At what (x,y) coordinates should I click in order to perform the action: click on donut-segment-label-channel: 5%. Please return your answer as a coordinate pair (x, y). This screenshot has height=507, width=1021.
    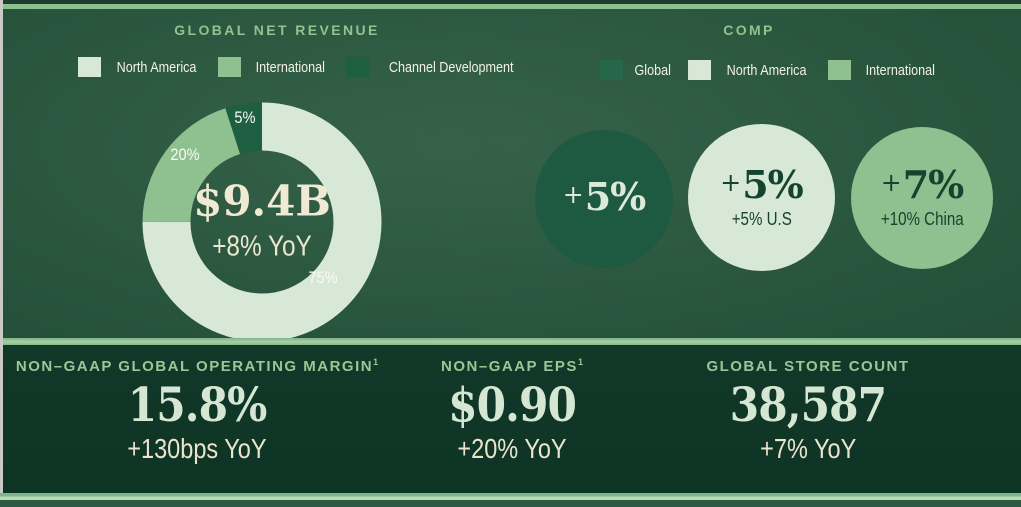
    Looking at the image, I should click on (245, 117).